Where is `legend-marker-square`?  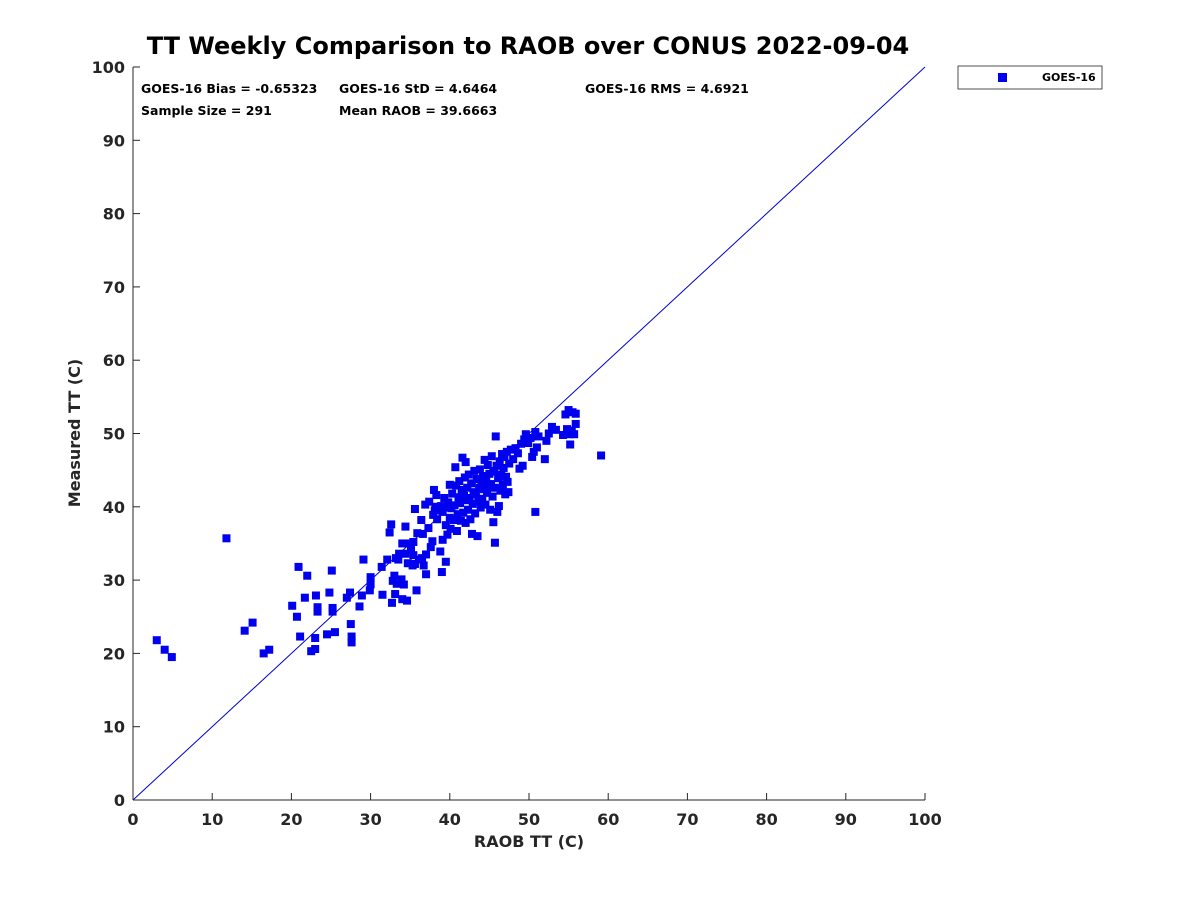
legend-marker-square is located at coordinates (1002, 77).